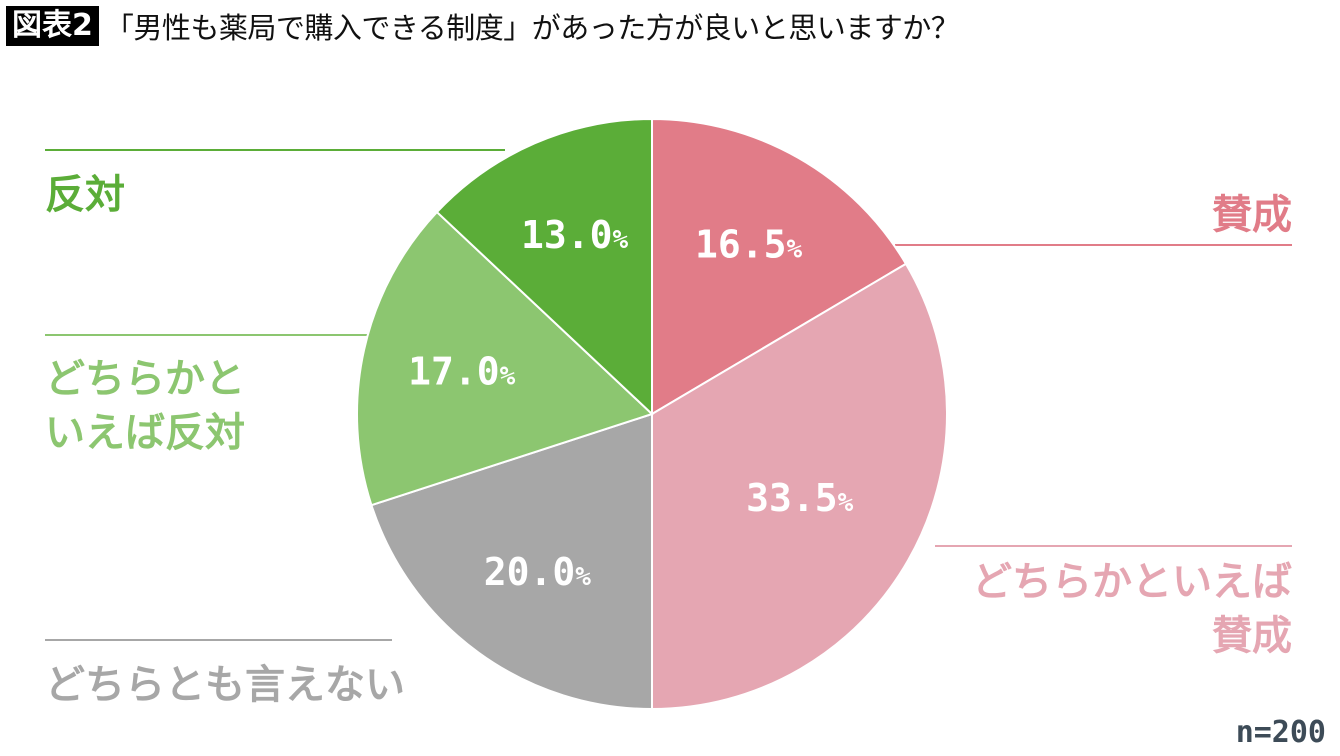 This screenshot has width=1340, height=756. I want to click on legend-label-oppose: 反対, so click(85, 195).